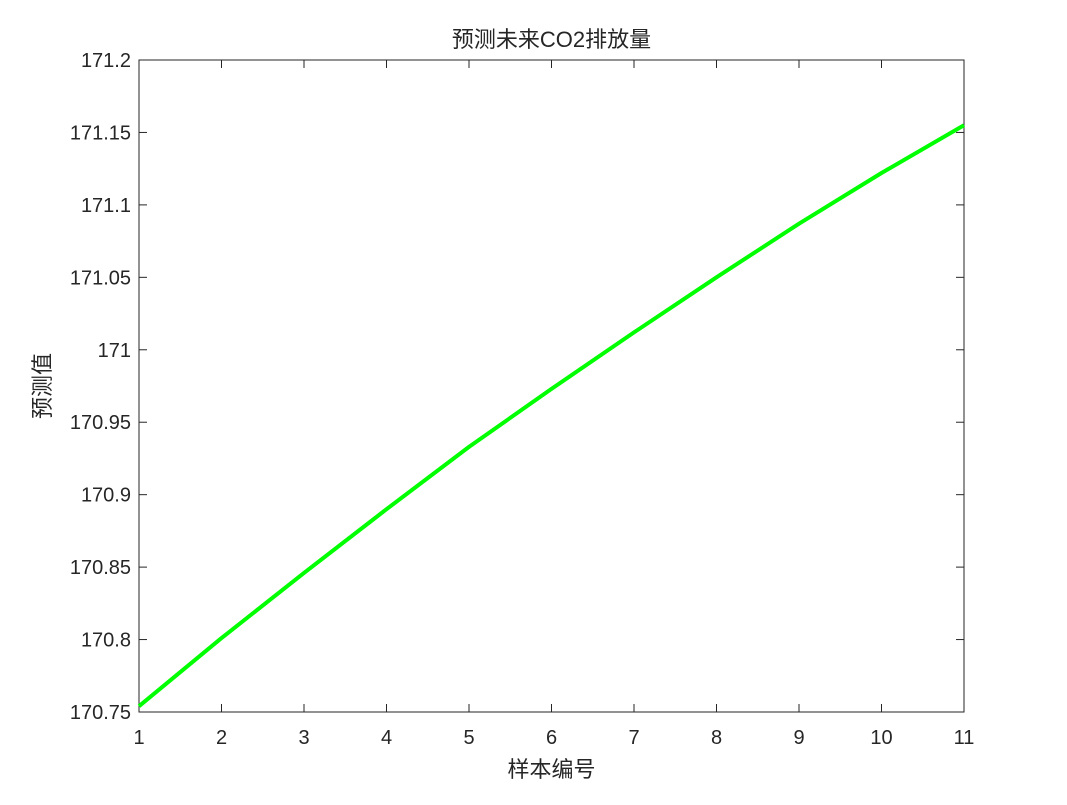 Image resolution: width=1067 pixels, height=805 pixels. I want to click on y-tick-label: 171, so click(114, 351).